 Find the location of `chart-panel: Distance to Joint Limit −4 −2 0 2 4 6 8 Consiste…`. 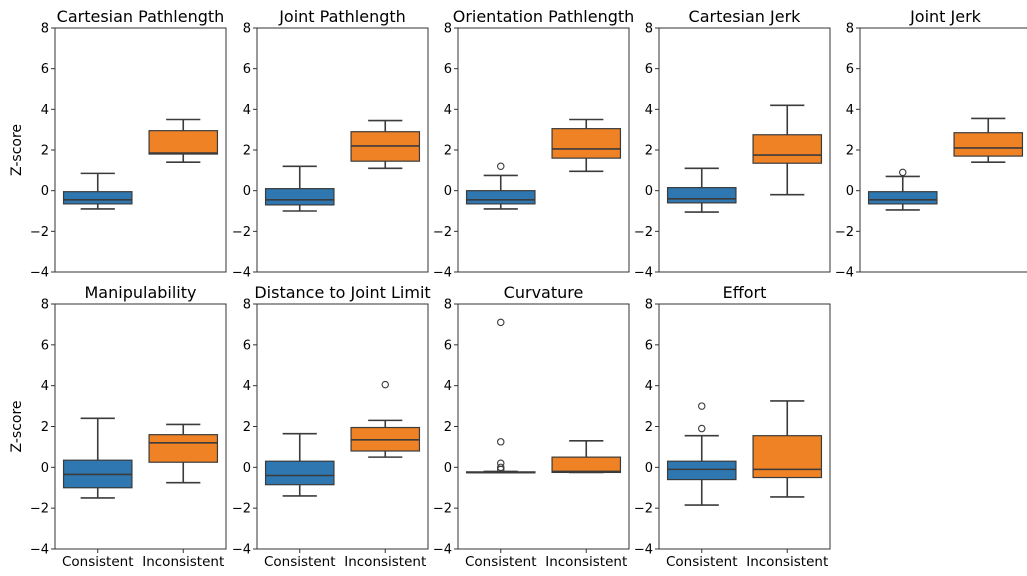

chart-panel: Distance to Joint Limit −4 −2 0 2 4 6 8 Consiste… is located at coordinates (331, 426).